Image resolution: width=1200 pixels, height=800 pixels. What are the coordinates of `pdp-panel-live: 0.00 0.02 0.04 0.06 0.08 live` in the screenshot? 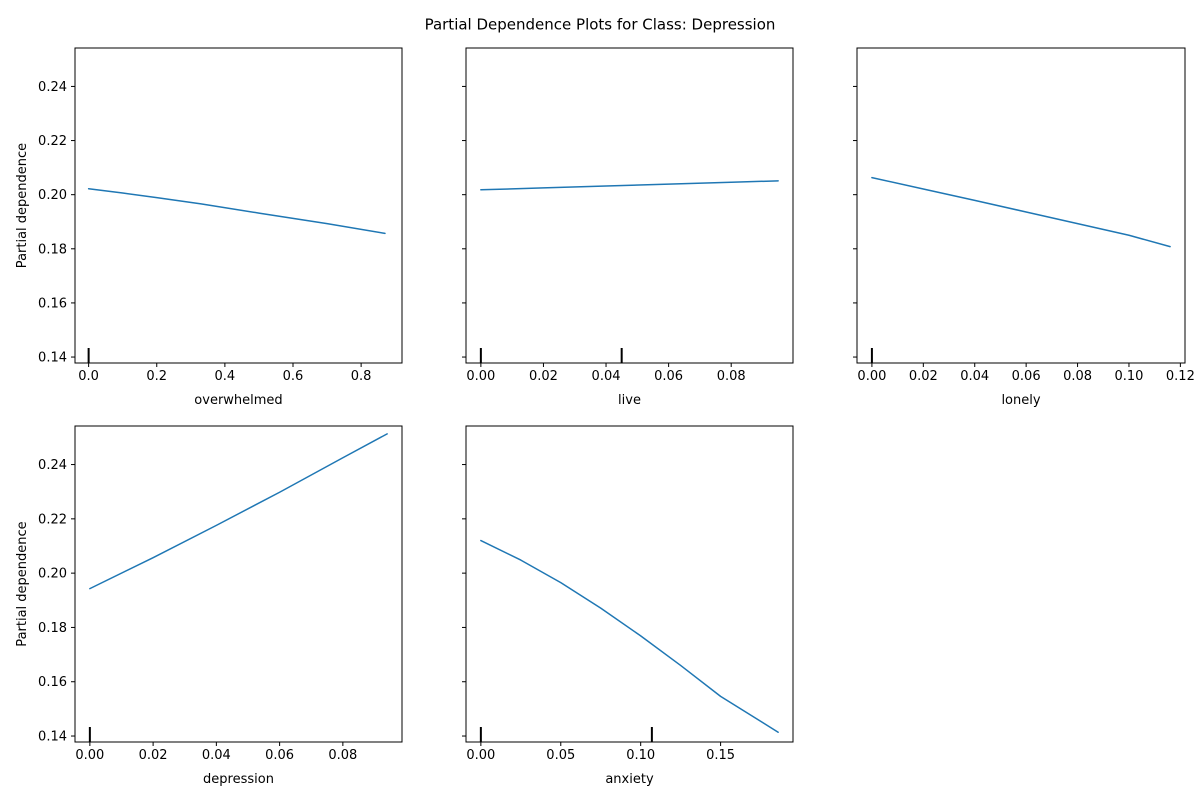 It's located at (628, 227).